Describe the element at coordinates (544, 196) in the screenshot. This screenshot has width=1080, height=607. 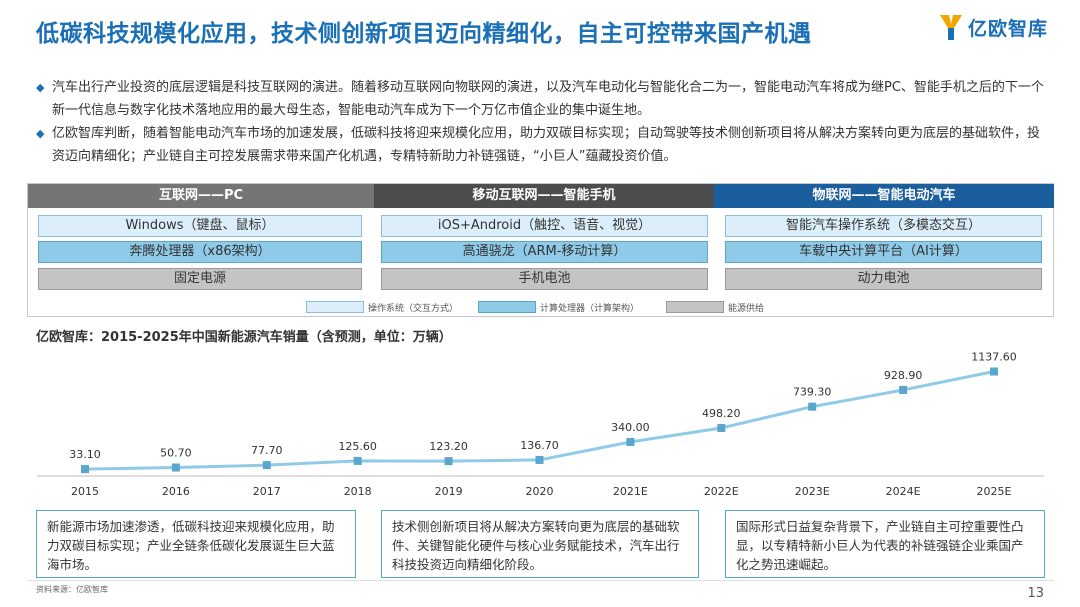
I see `era-header-mobile: 移动互联网——智能手机` at that location.